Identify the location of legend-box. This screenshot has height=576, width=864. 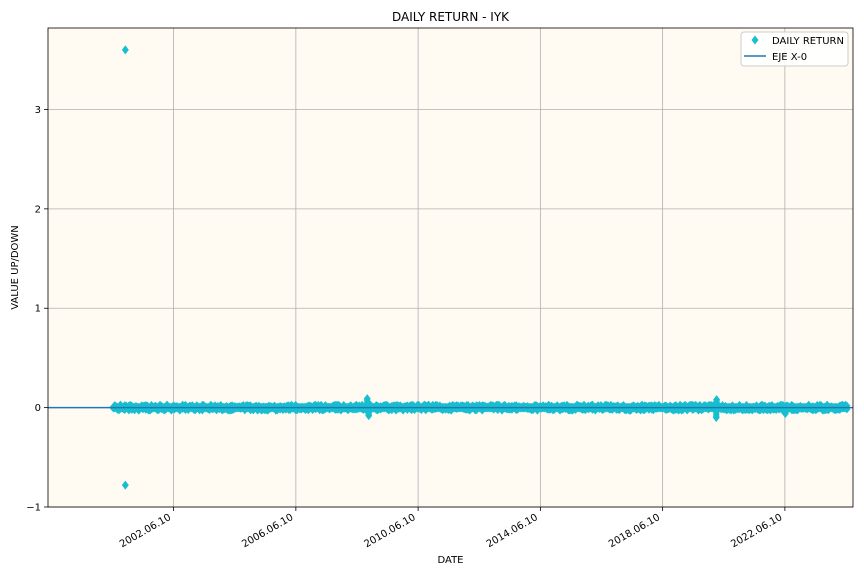
(794, 49).